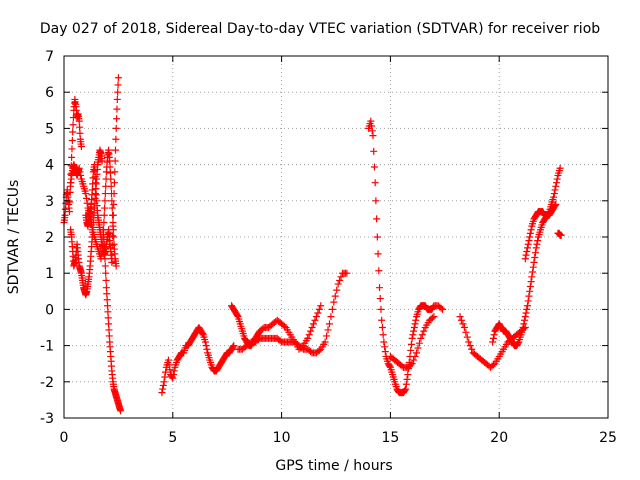  What do you see at coordinates (282, 438) in the screenshot?
I see `x-tick-label: 10` at bounding box center [282, 438].